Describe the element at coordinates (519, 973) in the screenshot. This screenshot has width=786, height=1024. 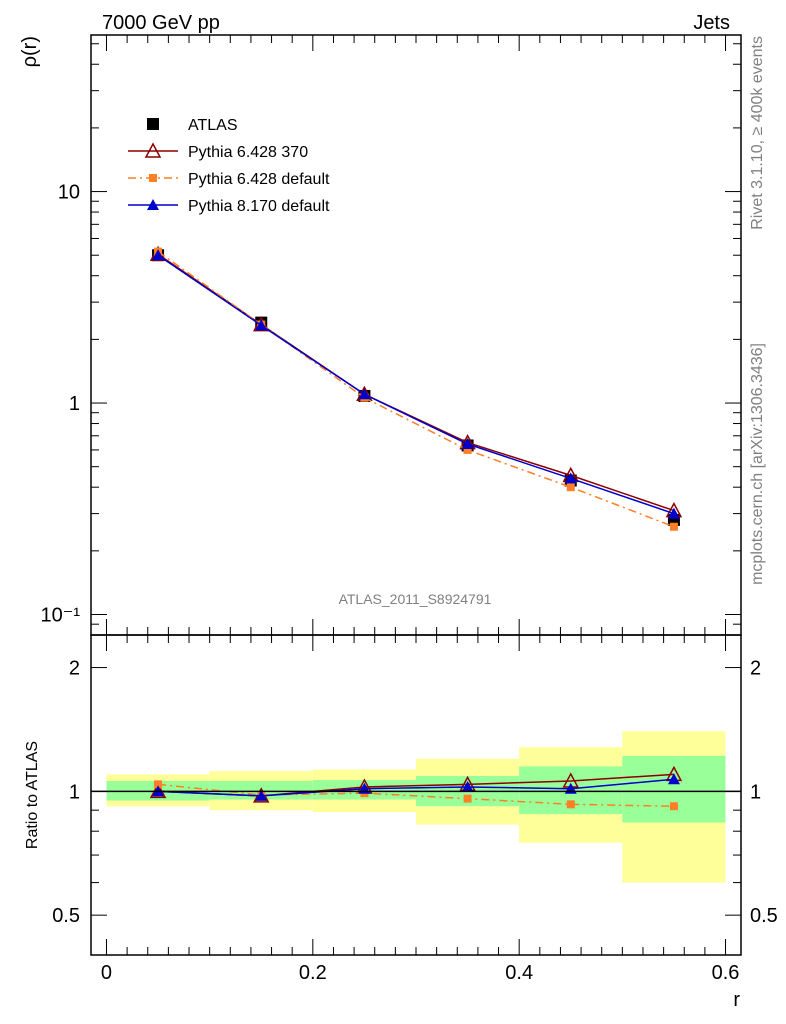
I see `x-tick-label: 0.4` at that location.